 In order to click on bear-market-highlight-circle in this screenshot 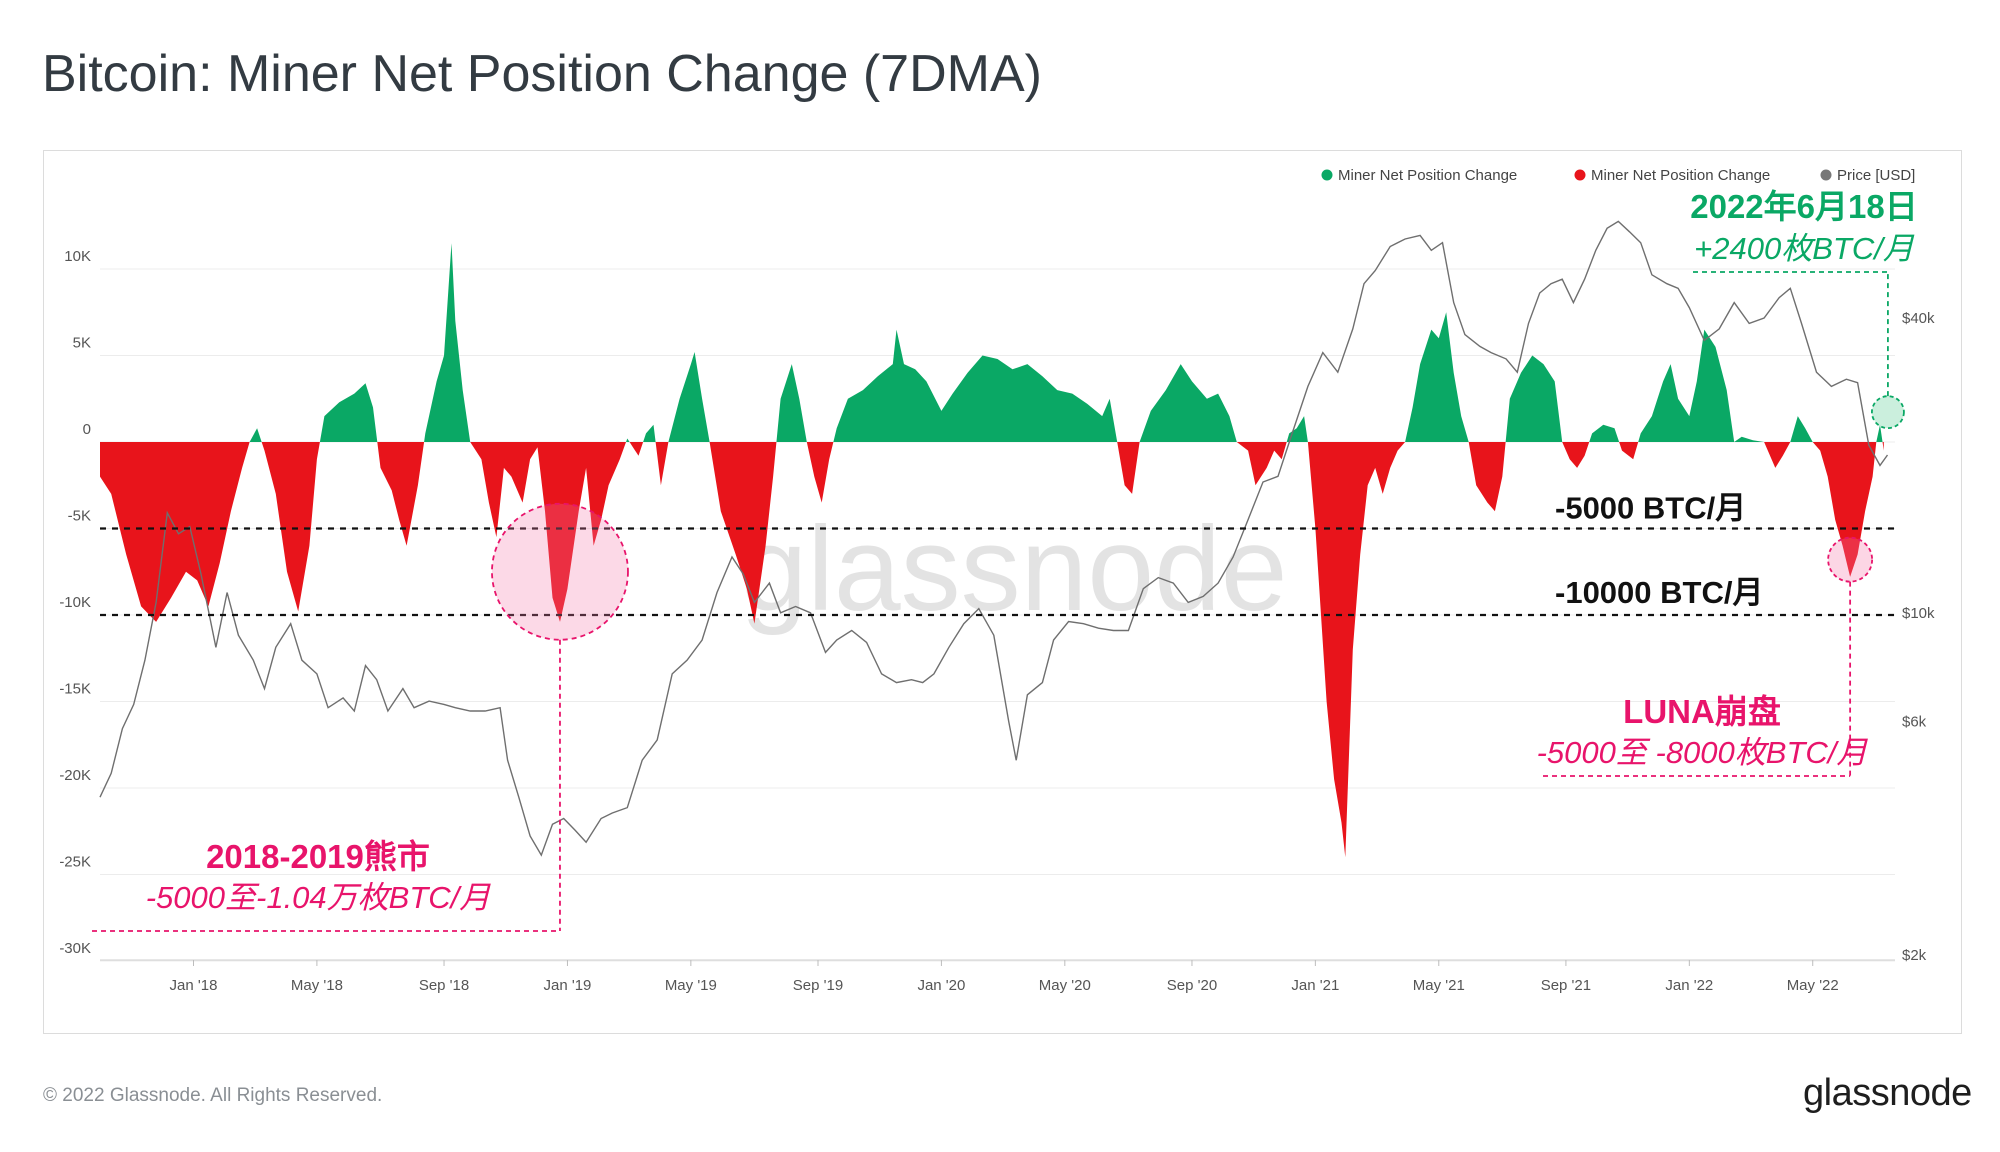, I will do `click(560, 571)`.